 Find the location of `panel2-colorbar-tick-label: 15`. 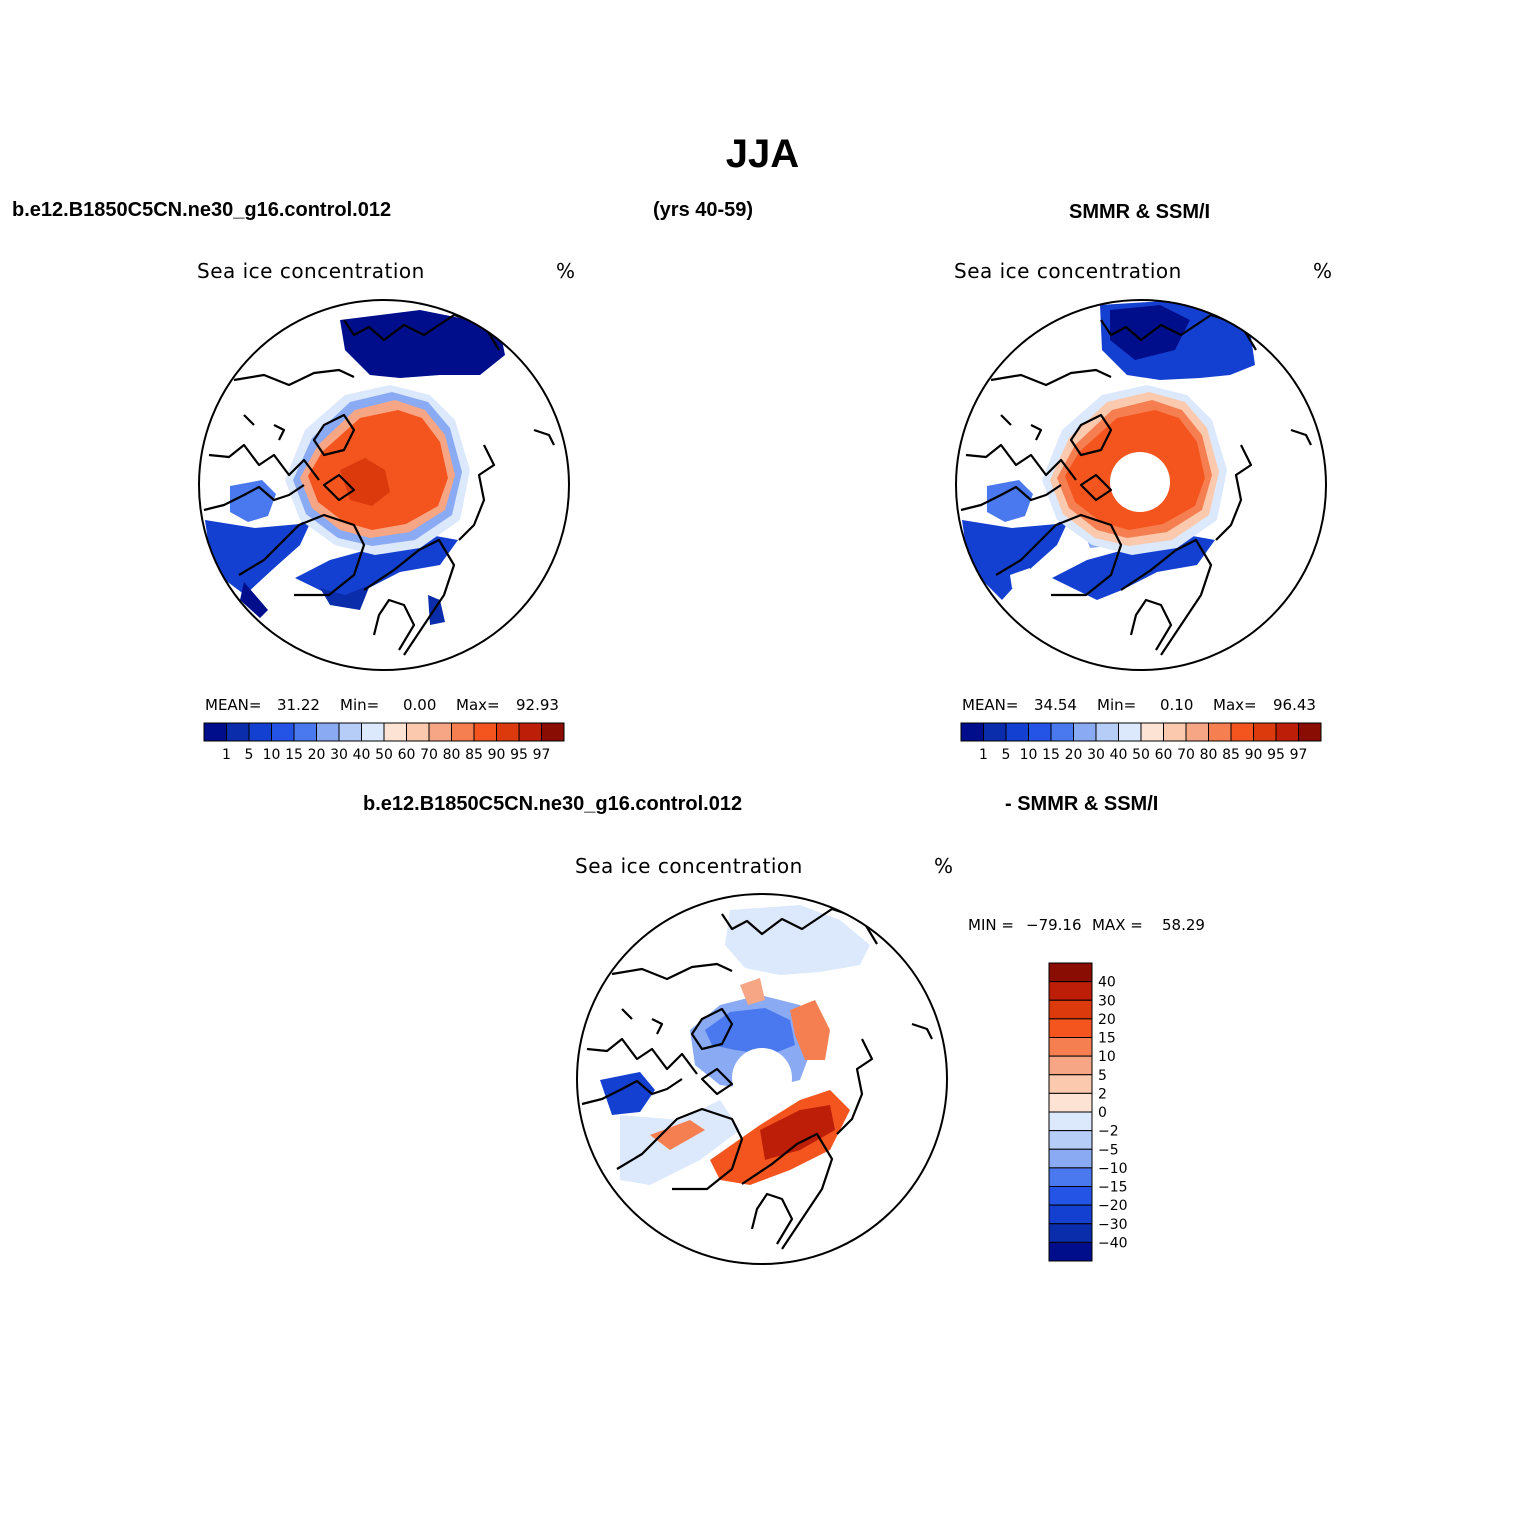

panel2-colorbar-tick-label: 15 is located at coordinates (1051, 755).